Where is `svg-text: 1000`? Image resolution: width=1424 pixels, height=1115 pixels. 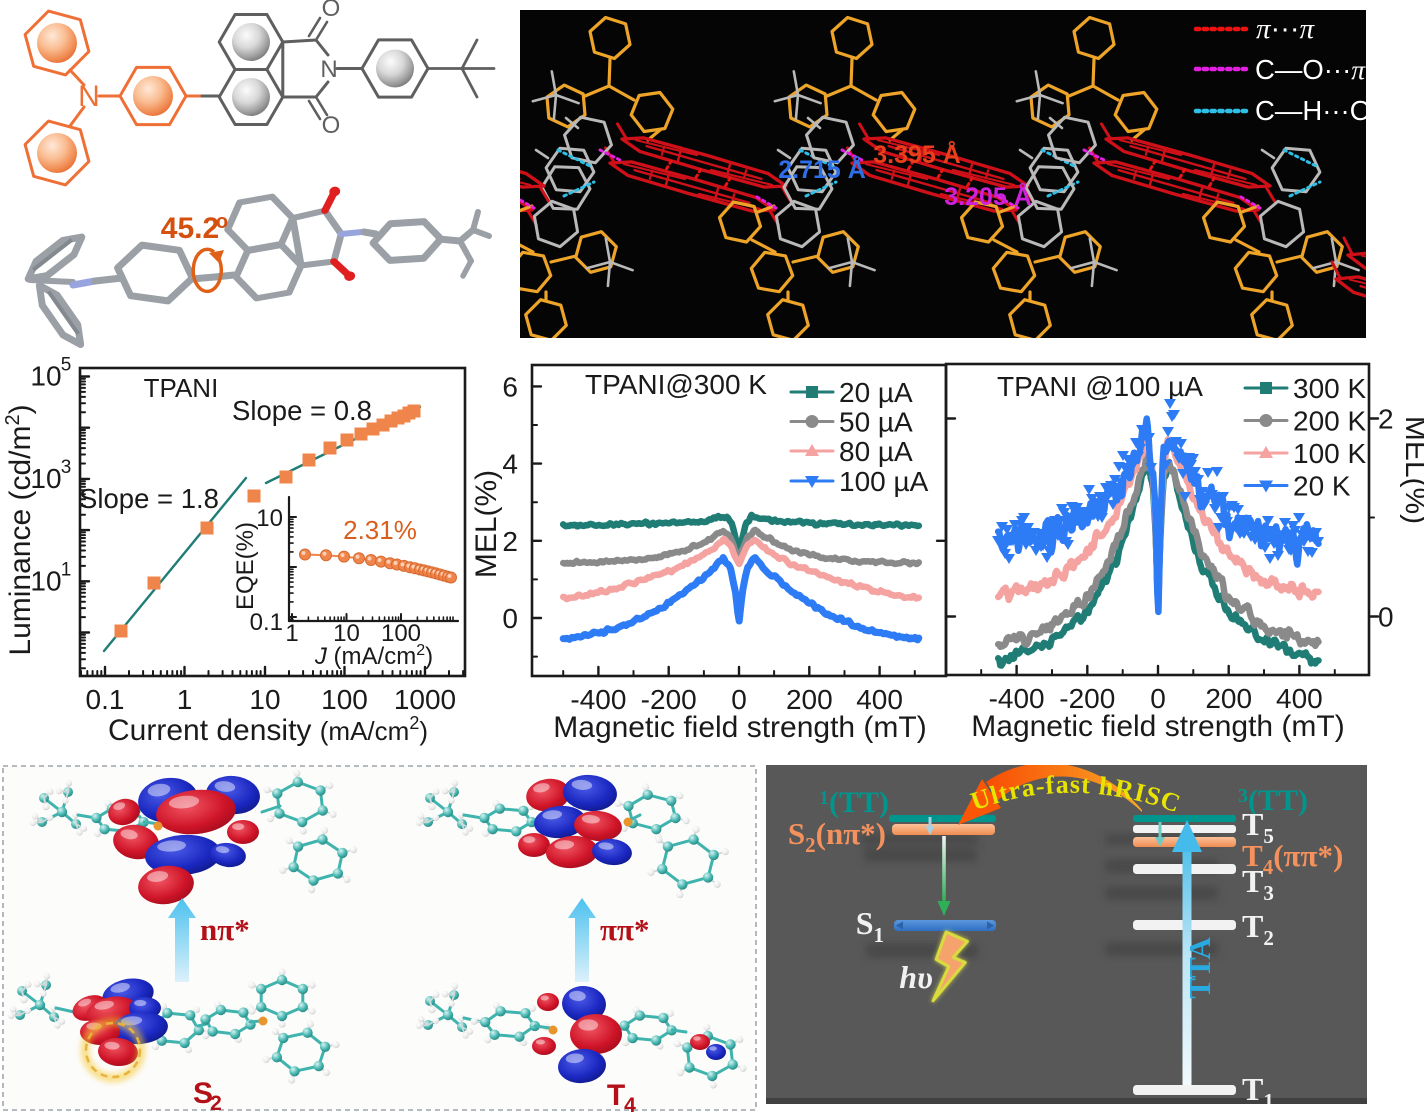
svg-text: 1000 is located at coordinates (425, 699).